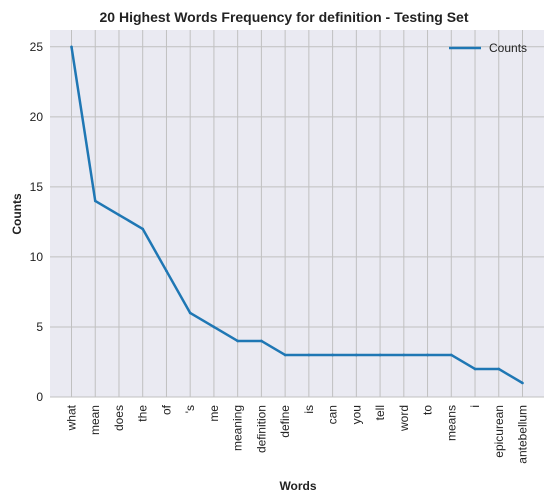  Describe the element at coordinates (143, 413) in the screenshot. I see `x-tick-label: the` at that location.